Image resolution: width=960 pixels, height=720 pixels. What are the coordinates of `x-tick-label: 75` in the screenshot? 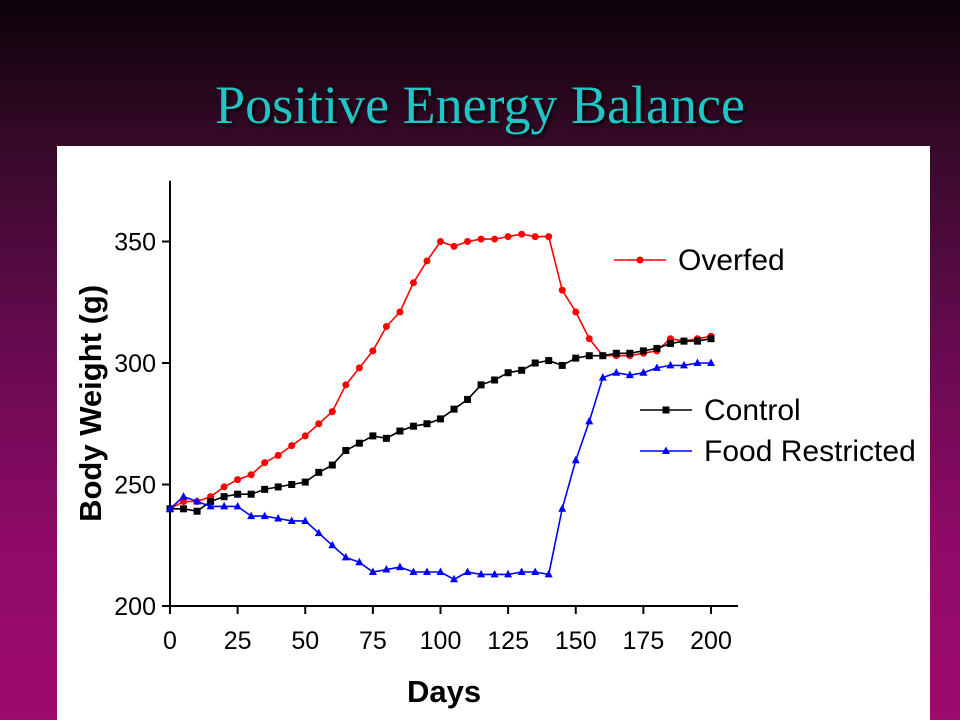 It's located at (373, 641).